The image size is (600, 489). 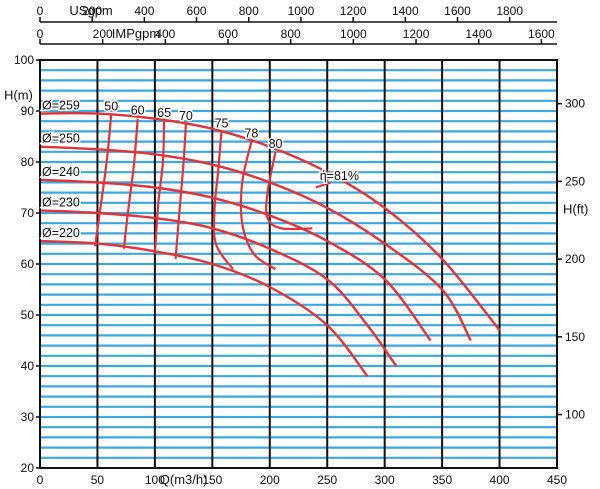 What do you see at coordinates (40, 480) in the screenshot?
I see `x-tick-label: 0` at bounding box center [40, 480].